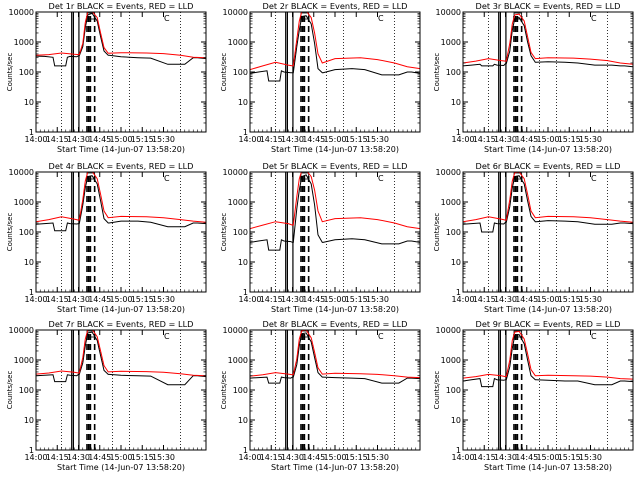 This screenshot has height=484, width=640. What do you see at coordinates (305, 176) in the screenshot?
I see `peak-interval-box` at bounding box center [305, 176].